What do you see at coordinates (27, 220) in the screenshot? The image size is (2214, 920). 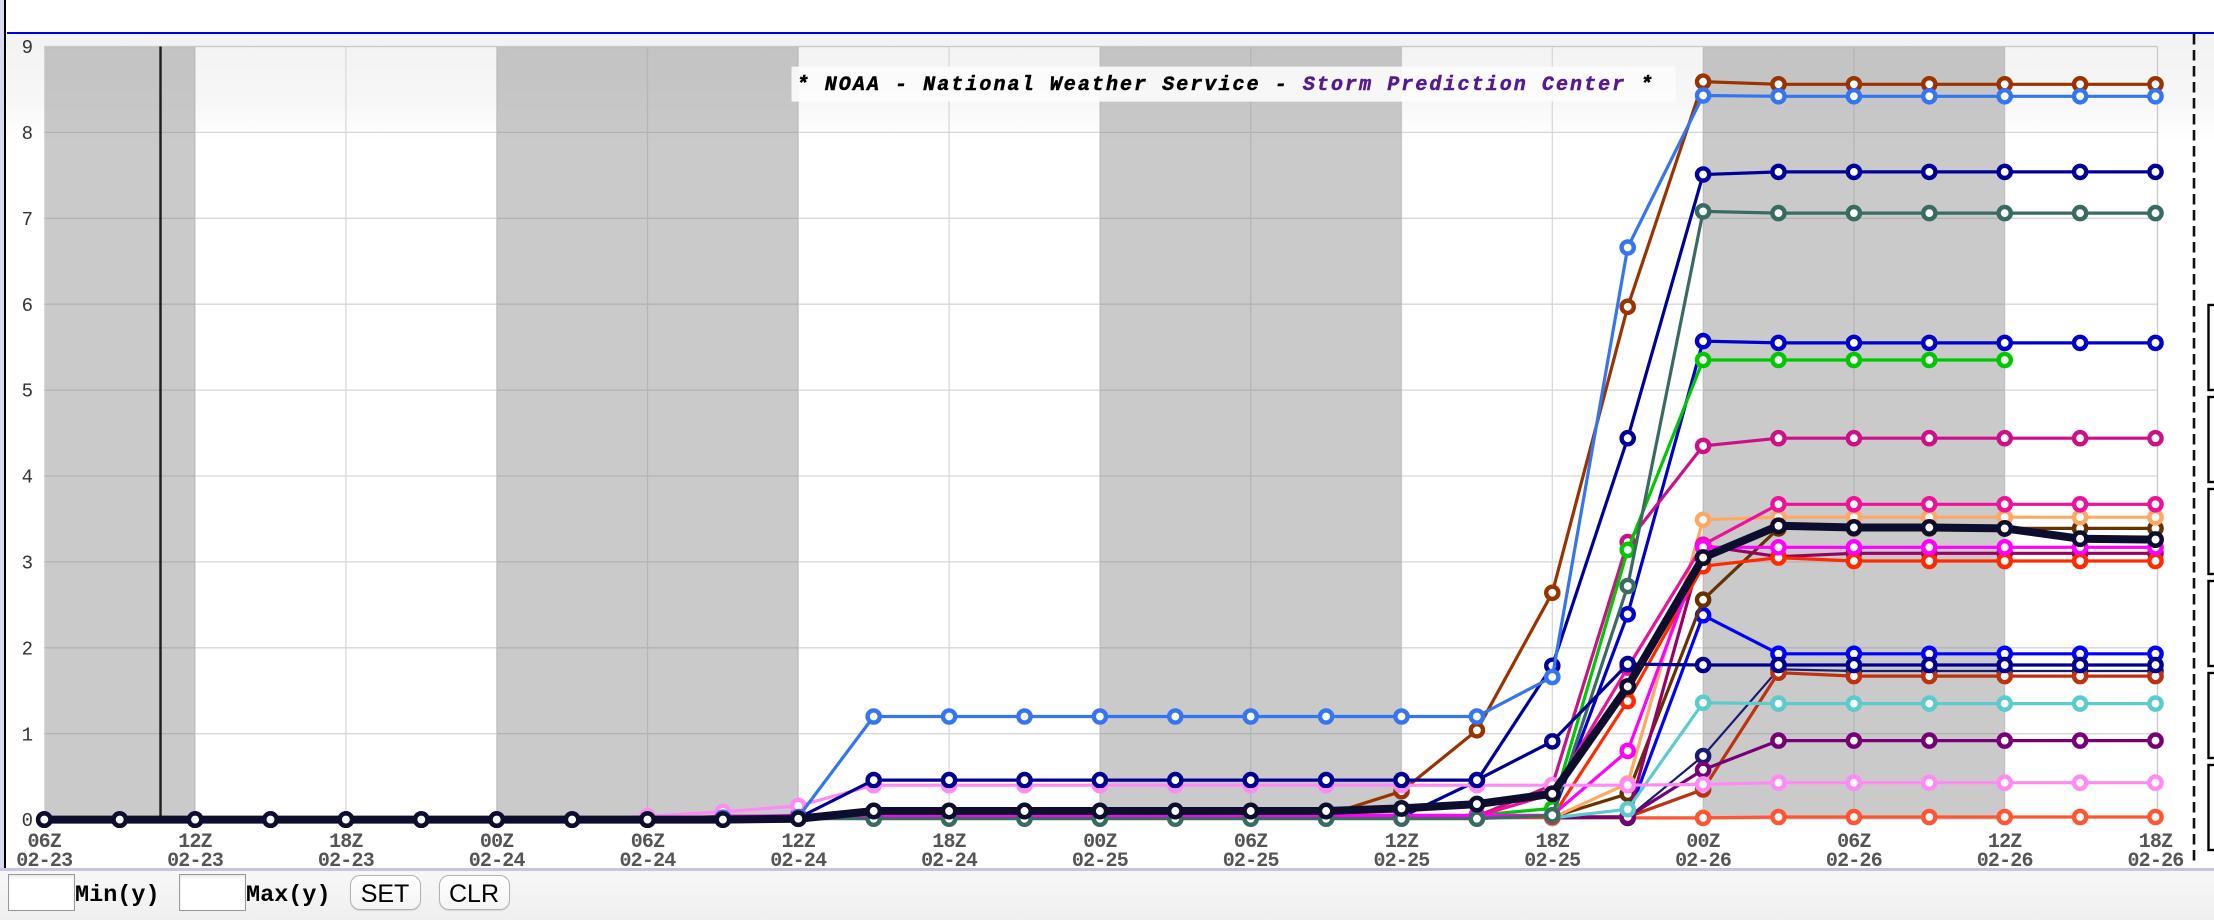 I see `svg-text: 7` at bounding box center [27, 220].